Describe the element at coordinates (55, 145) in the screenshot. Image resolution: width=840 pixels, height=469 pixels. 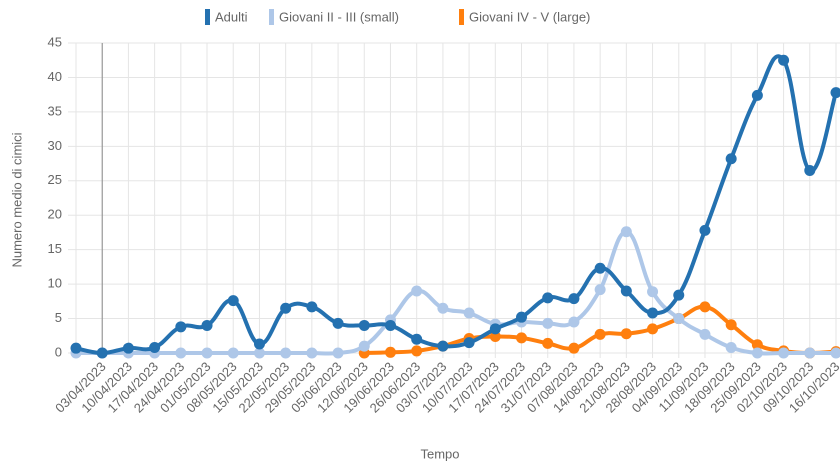
I see `y-tick-label: 30` at that location.